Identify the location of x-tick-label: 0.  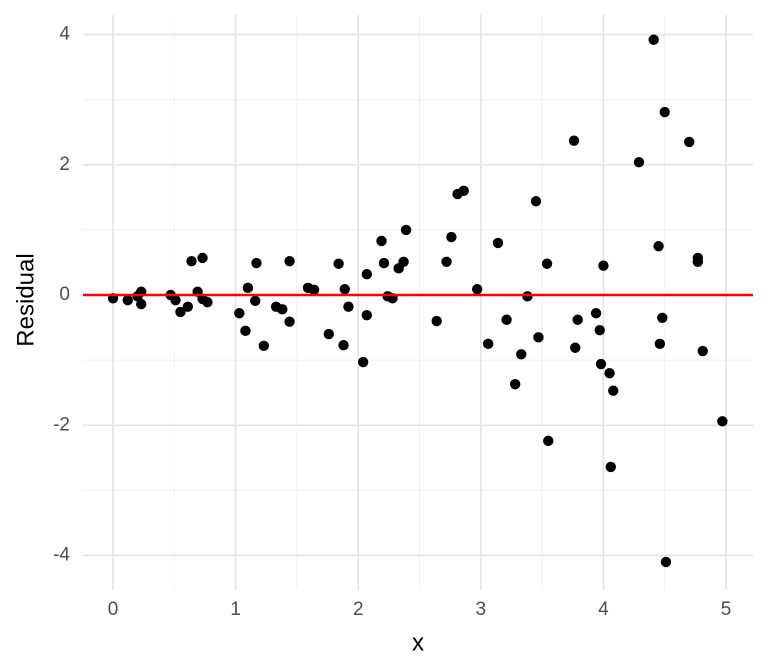
(113, 609).